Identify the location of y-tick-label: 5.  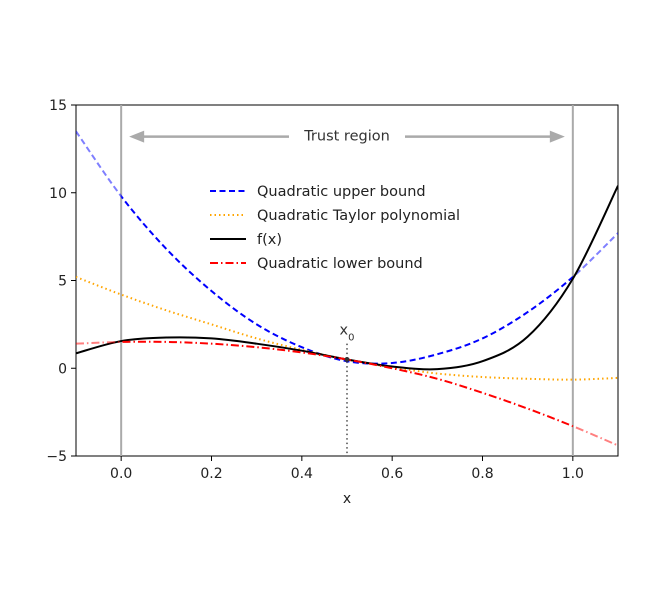
(62, 282).